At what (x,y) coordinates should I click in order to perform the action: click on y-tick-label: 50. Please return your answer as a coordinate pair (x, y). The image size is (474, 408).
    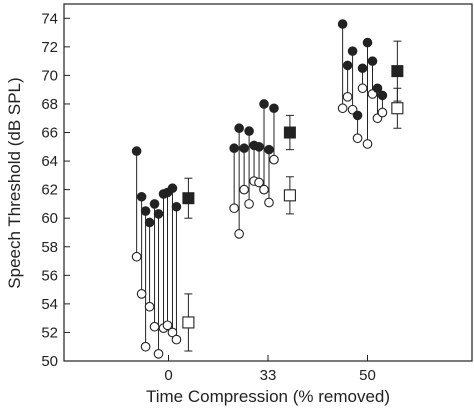
    Looking at the image, I should click on (49, 361).